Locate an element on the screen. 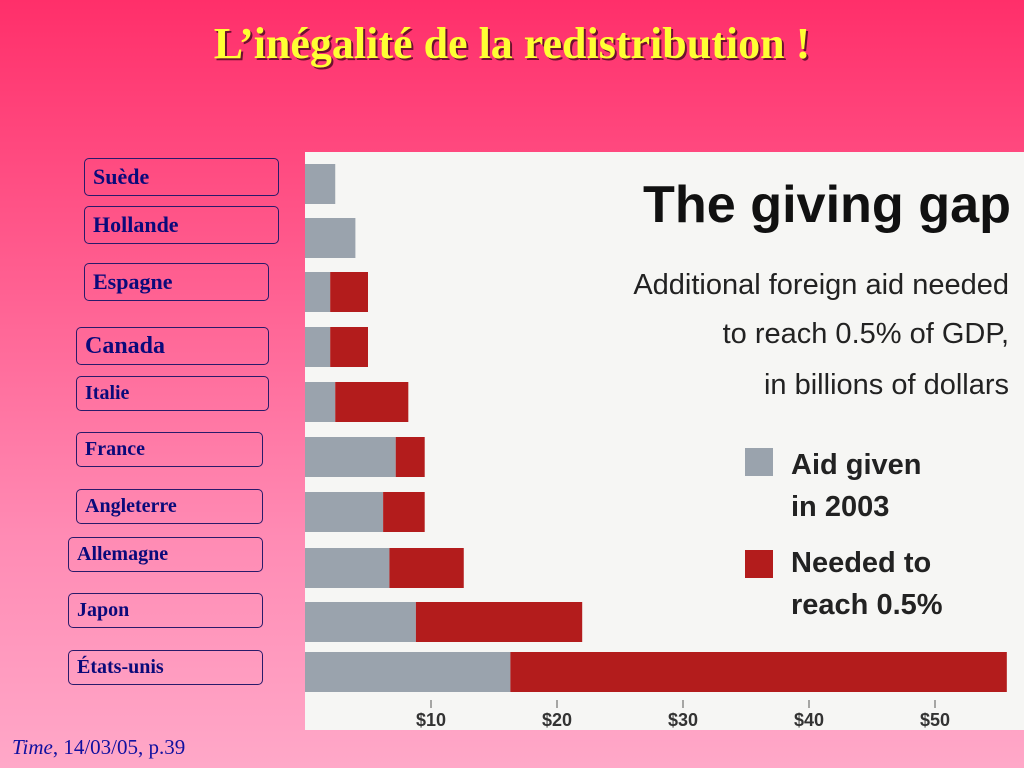 This screenshot has width=1024, height=768. country-label: Japon is located at coordinates (165, 610).